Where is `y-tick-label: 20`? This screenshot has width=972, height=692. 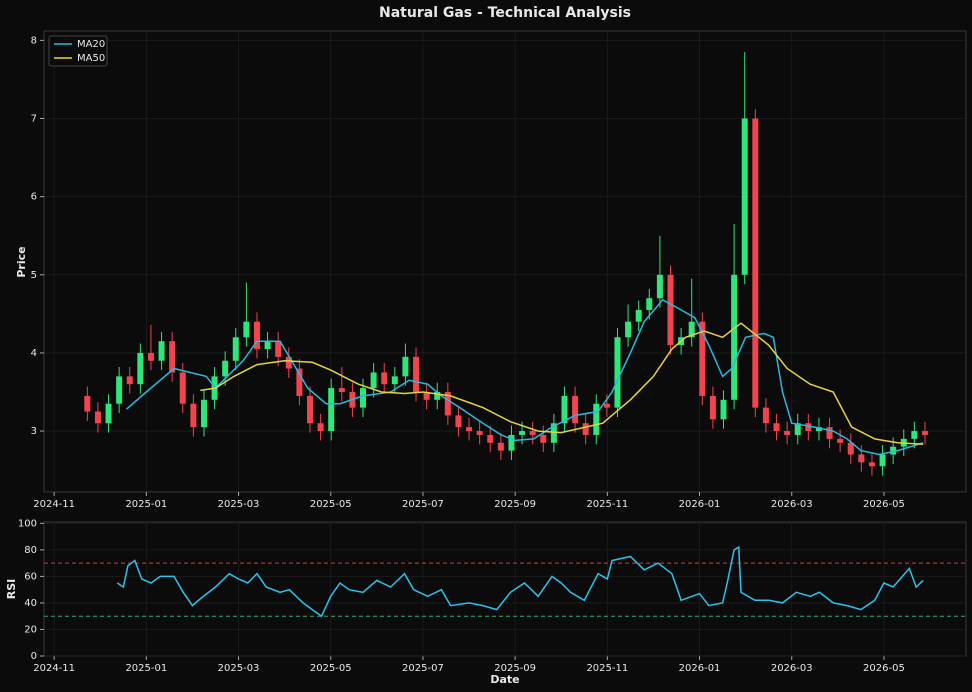
y-tick-label: 20 is located at coordinates (30, 629).